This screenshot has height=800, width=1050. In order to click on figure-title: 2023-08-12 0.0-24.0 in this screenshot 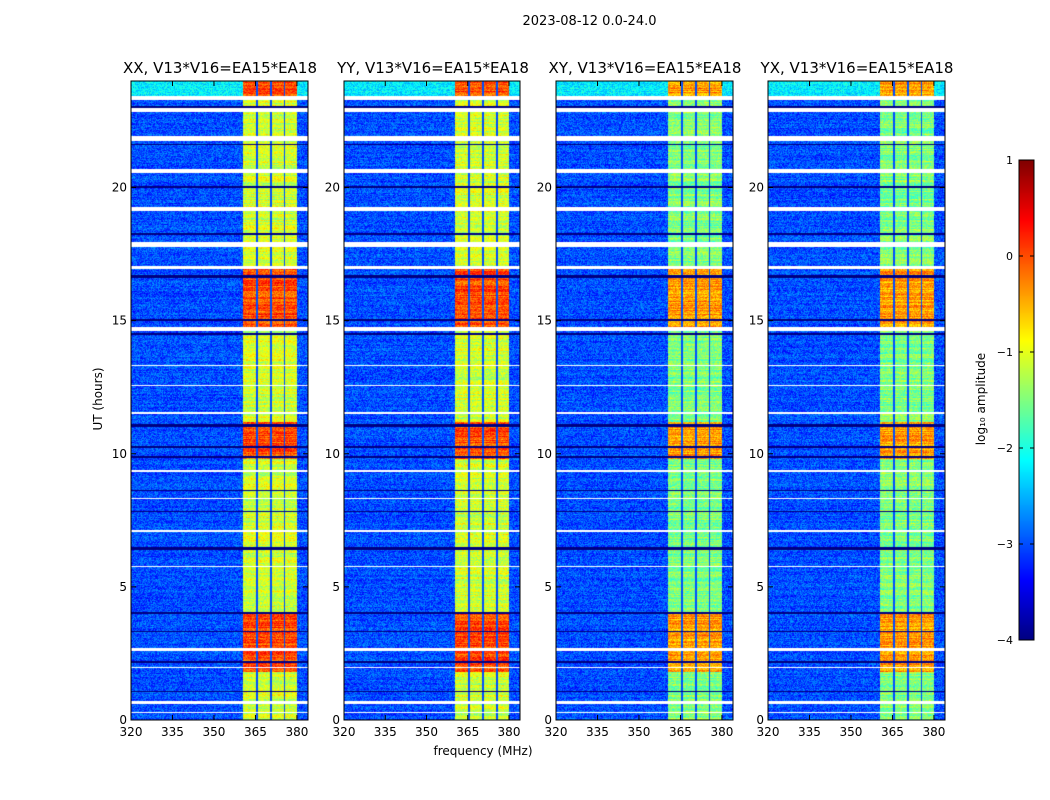, I will do `click(589, 21)`.